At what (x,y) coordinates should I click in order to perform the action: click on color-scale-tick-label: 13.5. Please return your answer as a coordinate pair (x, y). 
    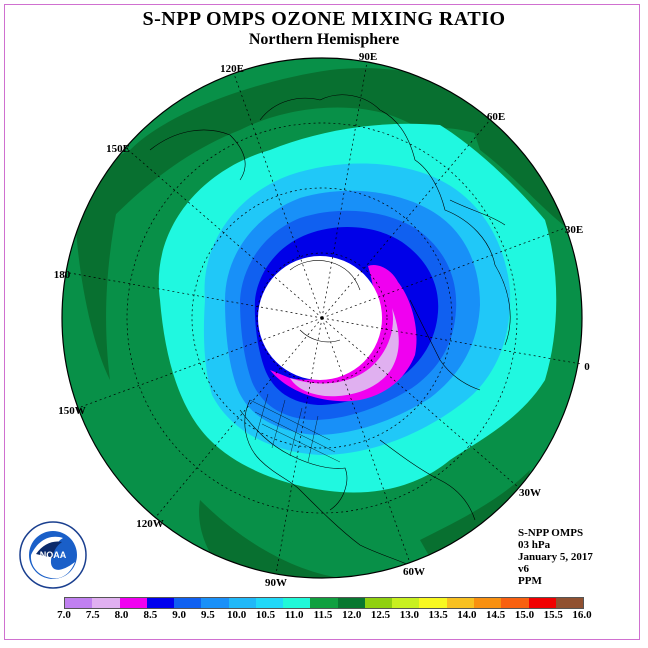
    Looking at the image, I should click on (438, 615).